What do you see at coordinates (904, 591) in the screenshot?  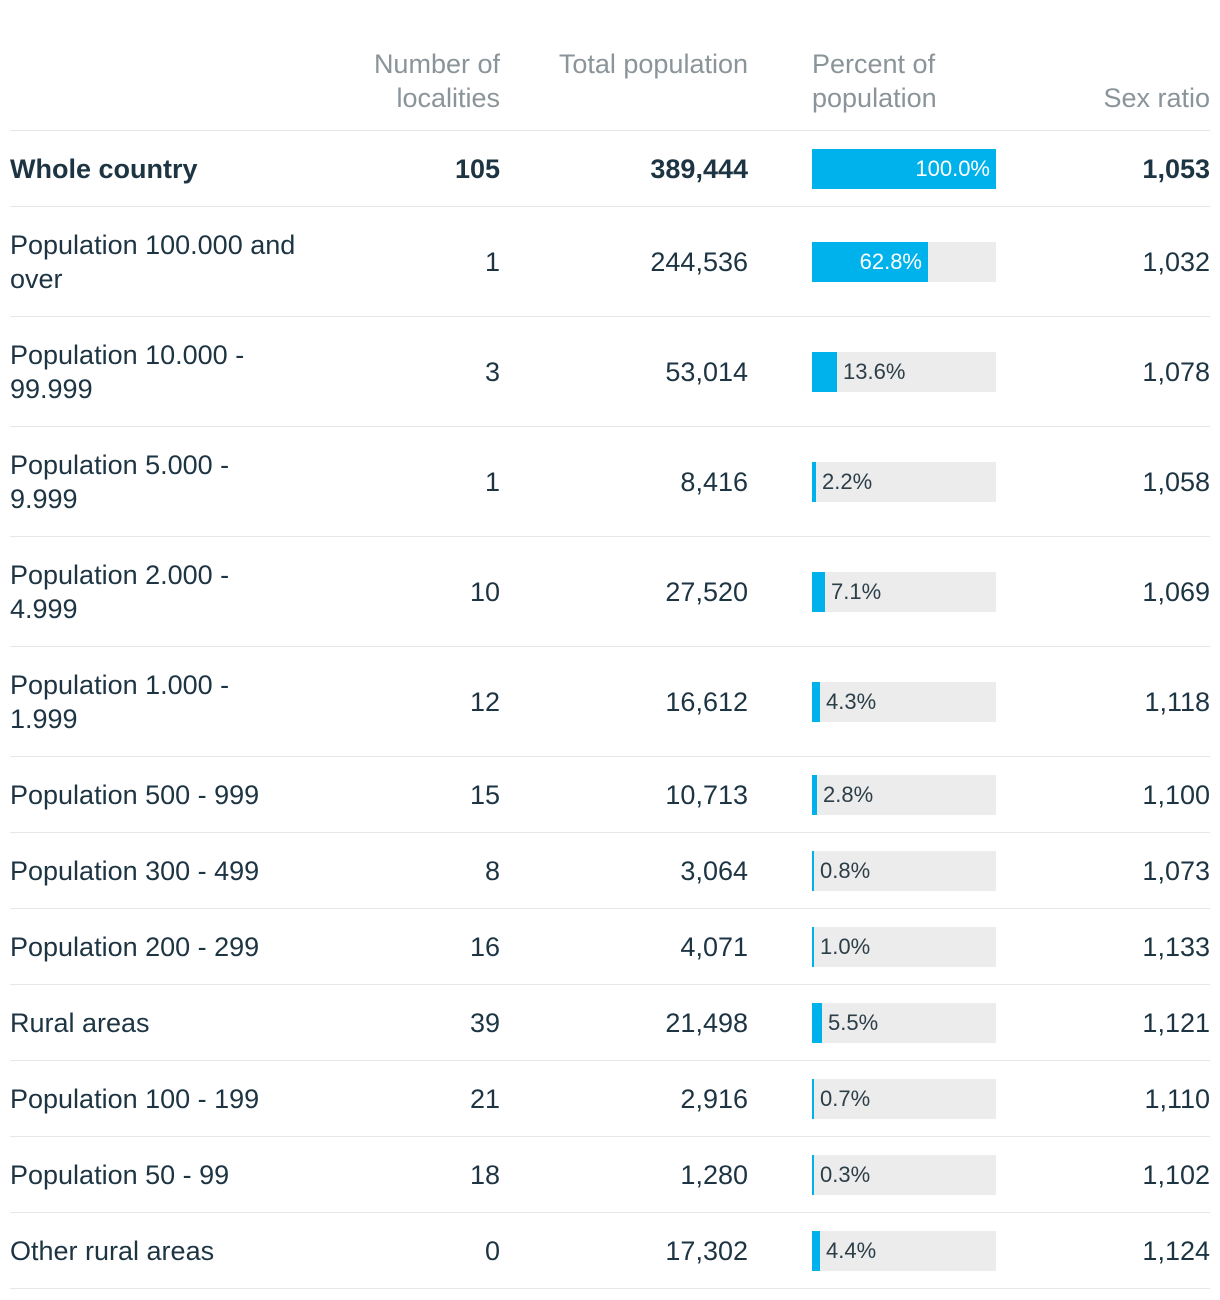 I see `percent-bar-track: 7.1%` at bounding box center [904, 591].